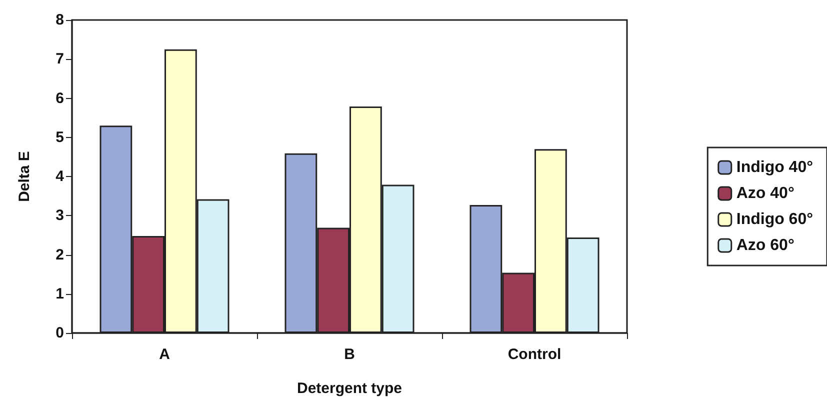  Describe the element at coordinates (60, 215) in the screenshot. I see `y-tick-label: 3` at that location.